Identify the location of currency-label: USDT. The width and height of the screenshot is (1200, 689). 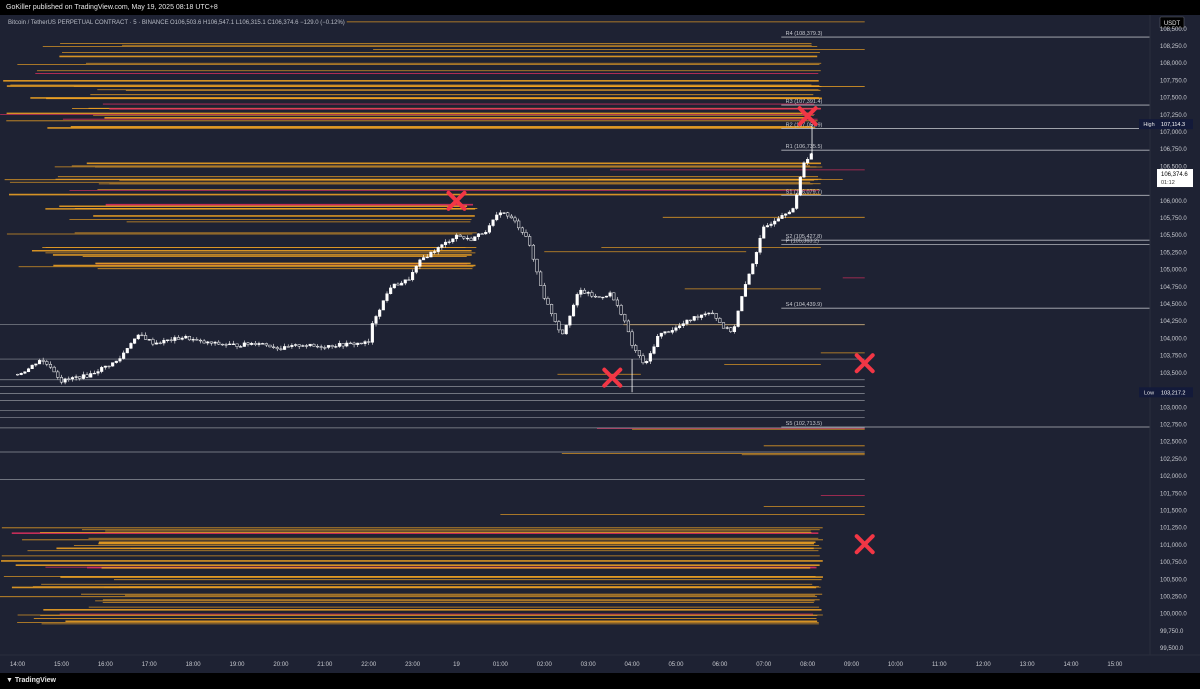
(1172, 24).